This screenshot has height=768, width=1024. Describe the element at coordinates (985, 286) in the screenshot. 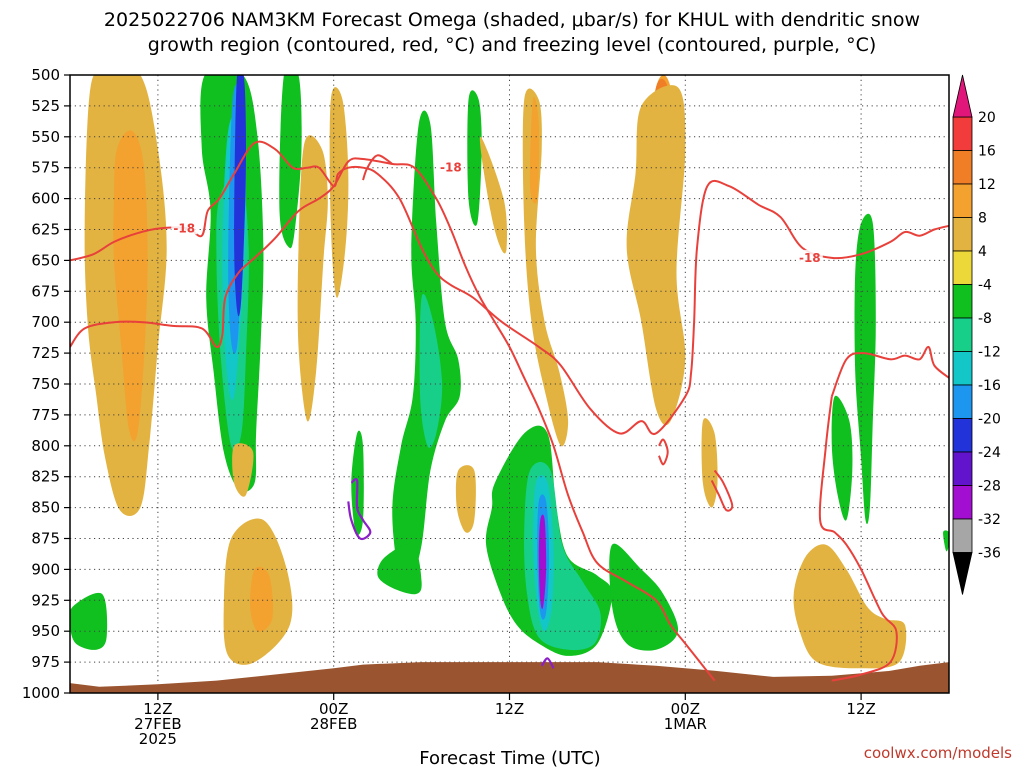

I see `colorbar-tick-label: -4` at that location.